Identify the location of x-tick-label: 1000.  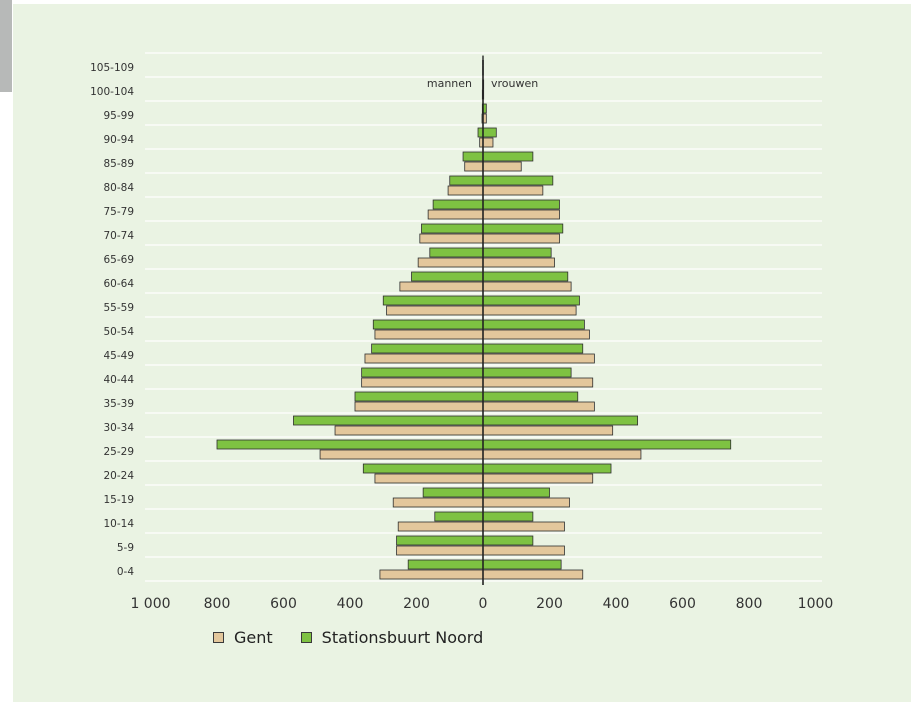
(816, 604).